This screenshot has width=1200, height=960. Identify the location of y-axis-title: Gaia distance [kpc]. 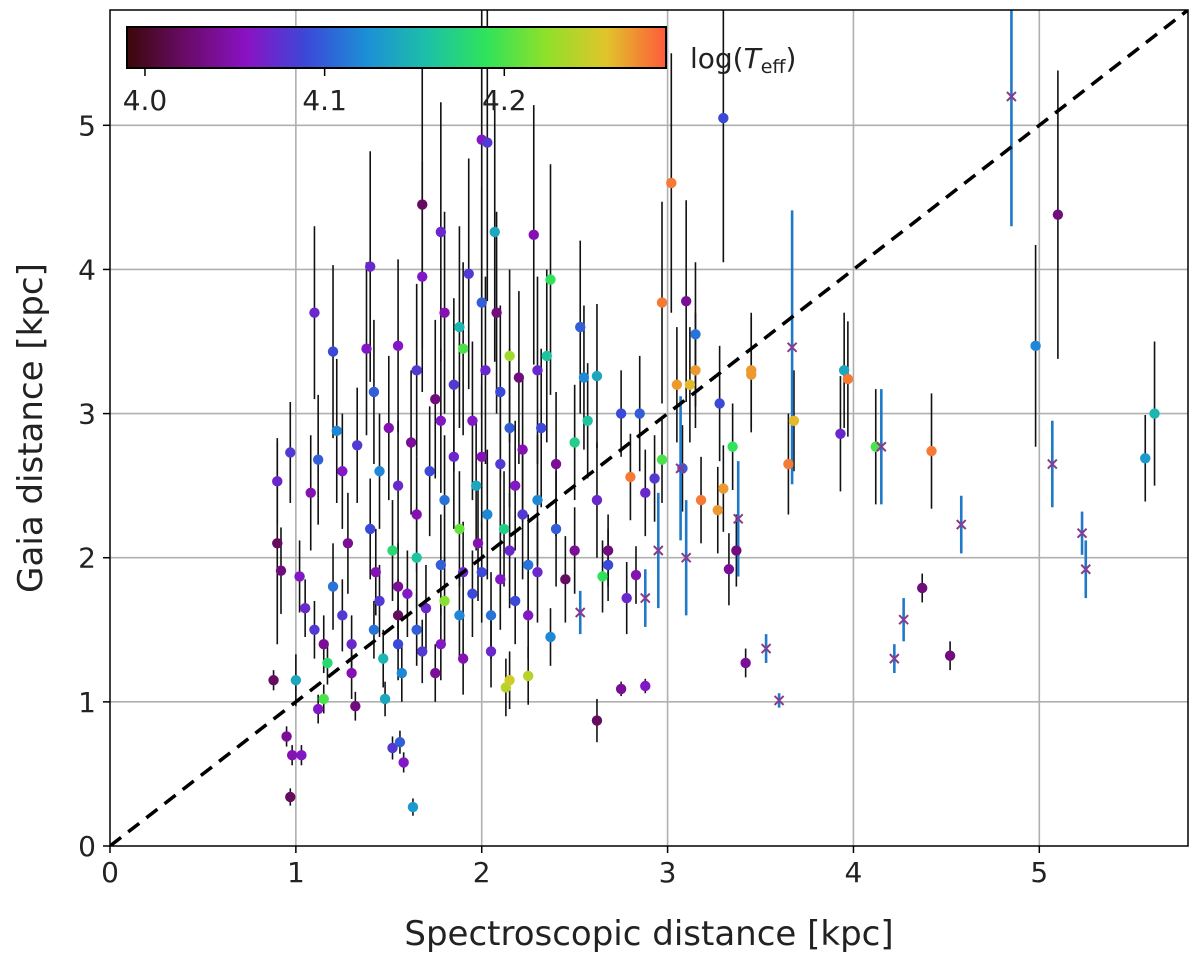
(31, 428).